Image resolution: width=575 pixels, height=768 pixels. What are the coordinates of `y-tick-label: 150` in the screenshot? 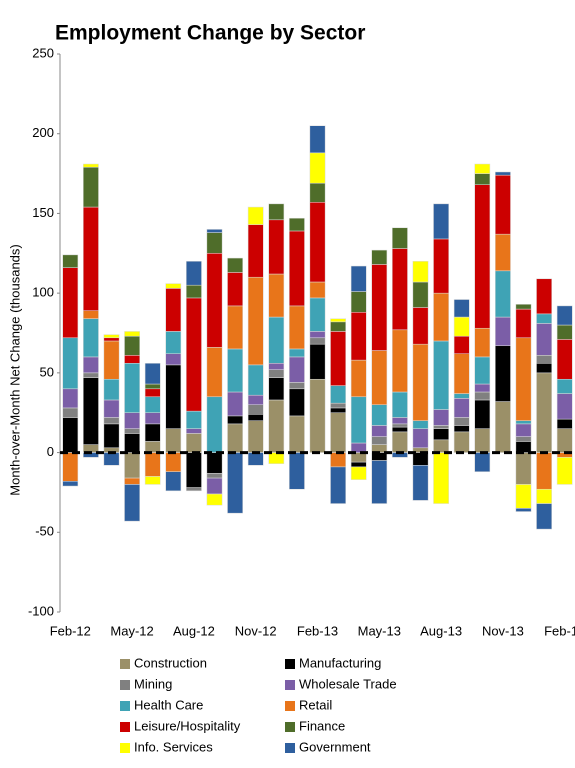 It's located at (43, 212).